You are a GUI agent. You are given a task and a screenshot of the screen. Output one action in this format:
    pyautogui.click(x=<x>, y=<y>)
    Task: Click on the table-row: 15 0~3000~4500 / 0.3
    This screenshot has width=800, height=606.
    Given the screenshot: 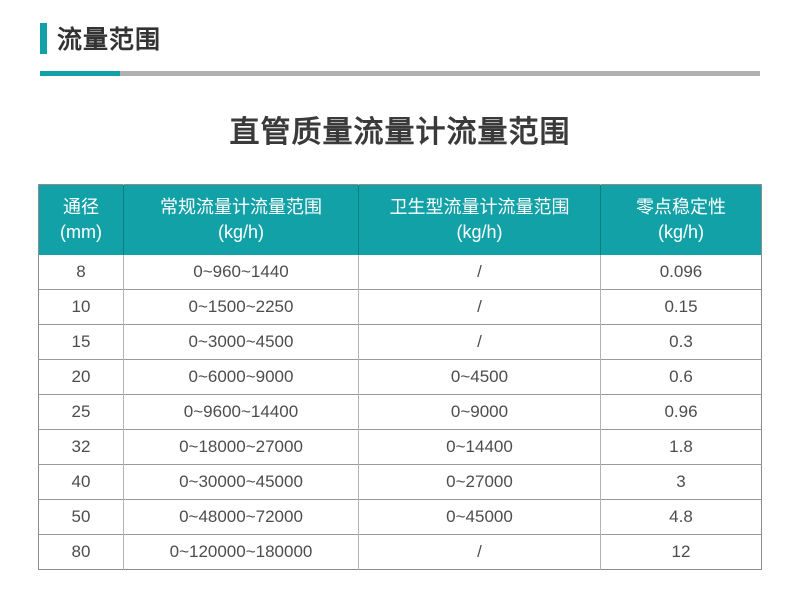 What is the action you would take?
    pyautogui.click(x=400, y=342)
    